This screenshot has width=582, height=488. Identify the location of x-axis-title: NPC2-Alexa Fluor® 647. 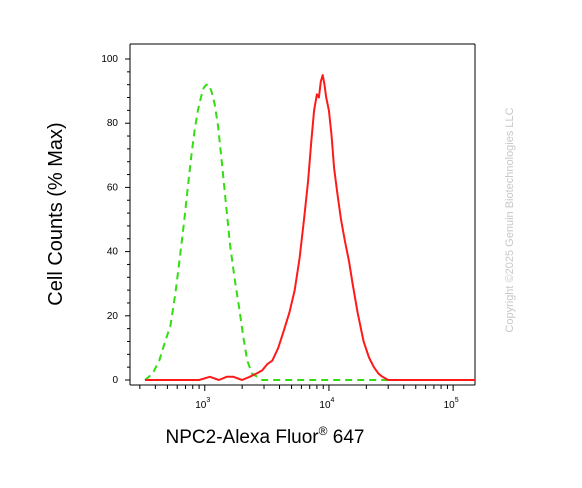
(265, 436).